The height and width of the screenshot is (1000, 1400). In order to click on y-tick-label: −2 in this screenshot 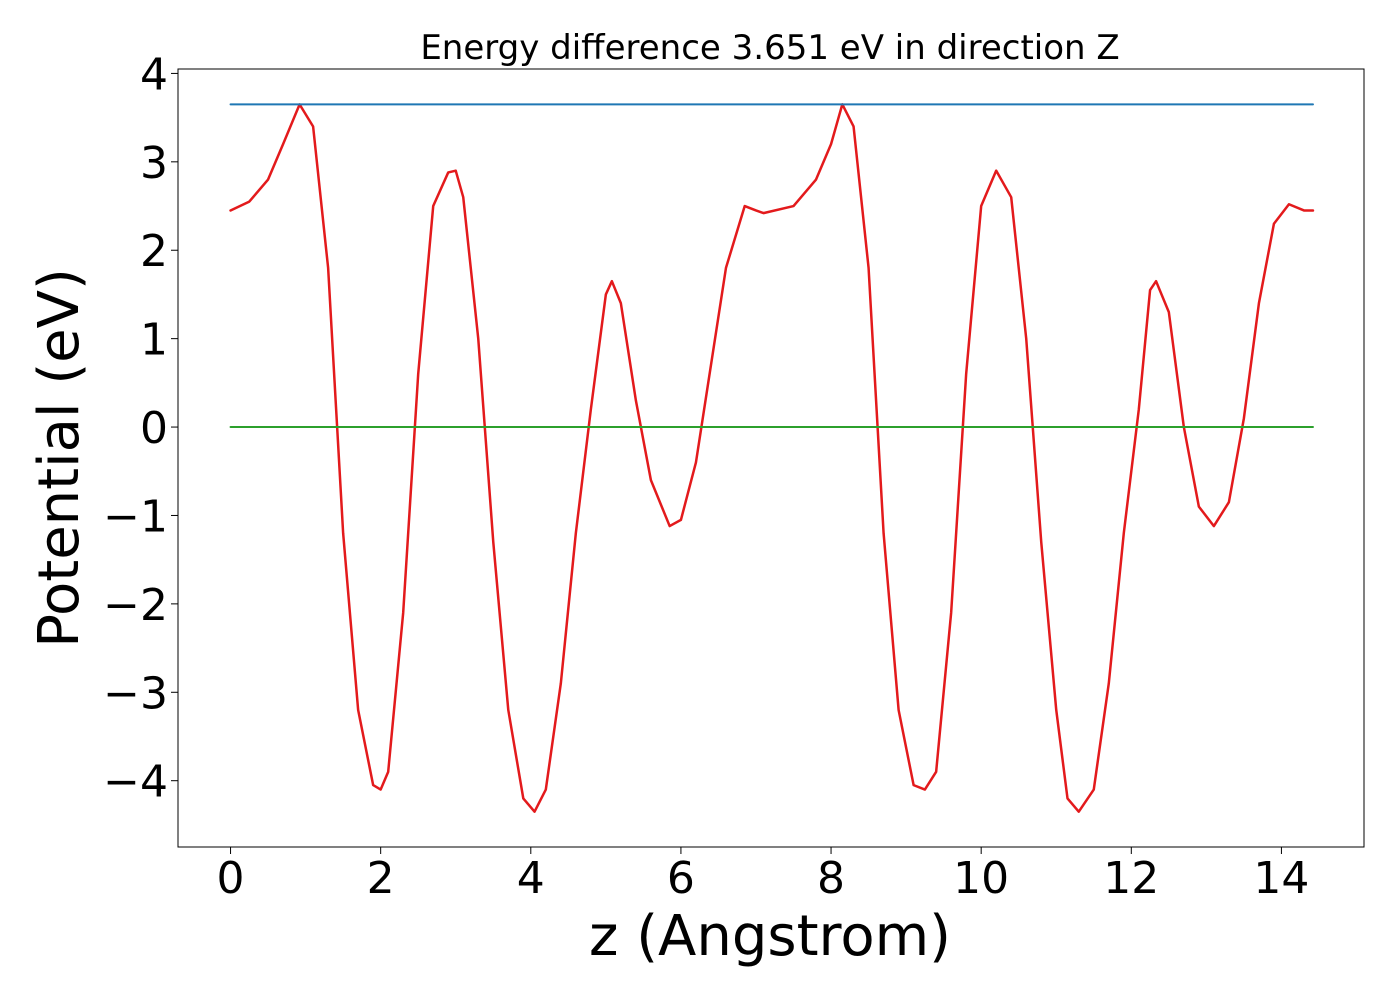, I will do `click(135, 605)`.